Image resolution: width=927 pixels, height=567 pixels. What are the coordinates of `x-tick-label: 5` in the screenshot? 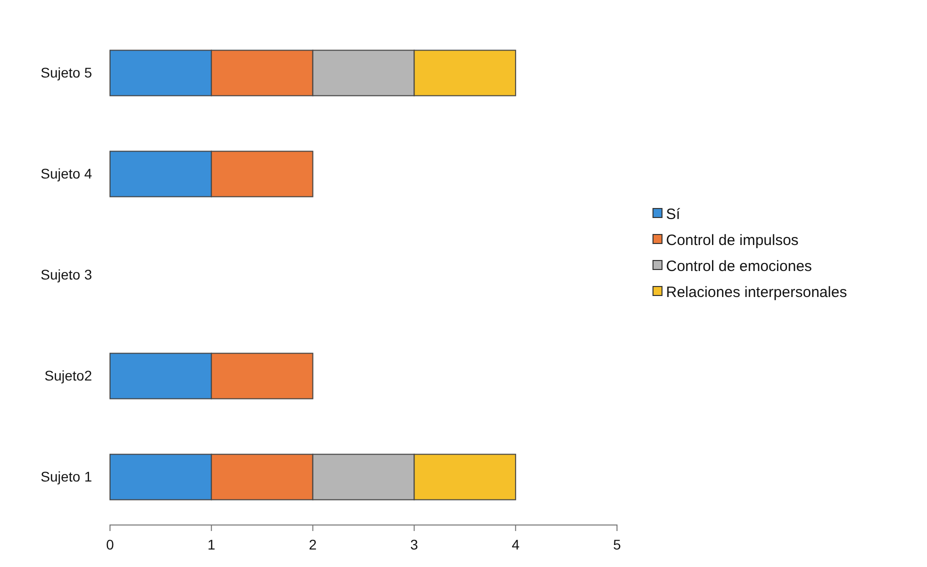 It's located at (617, 544).